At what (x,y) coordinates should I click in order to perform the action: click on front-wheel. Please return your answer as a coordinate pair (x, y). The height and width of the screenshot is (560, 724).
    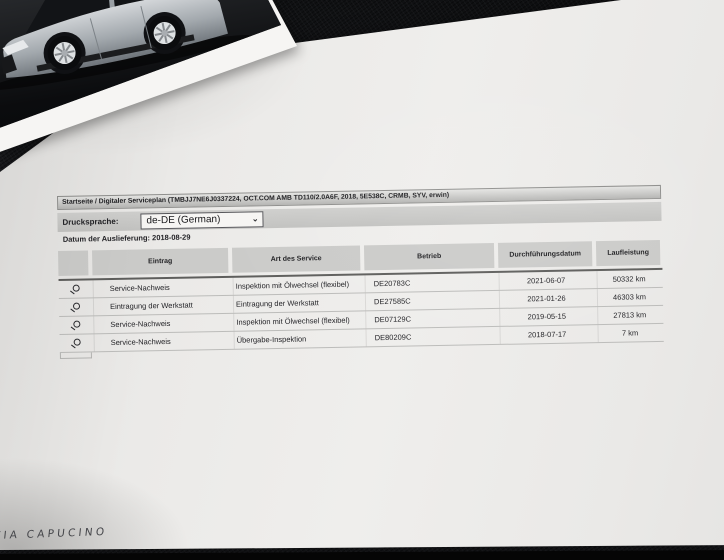
    Looking at the image, I should click on (64, 53).